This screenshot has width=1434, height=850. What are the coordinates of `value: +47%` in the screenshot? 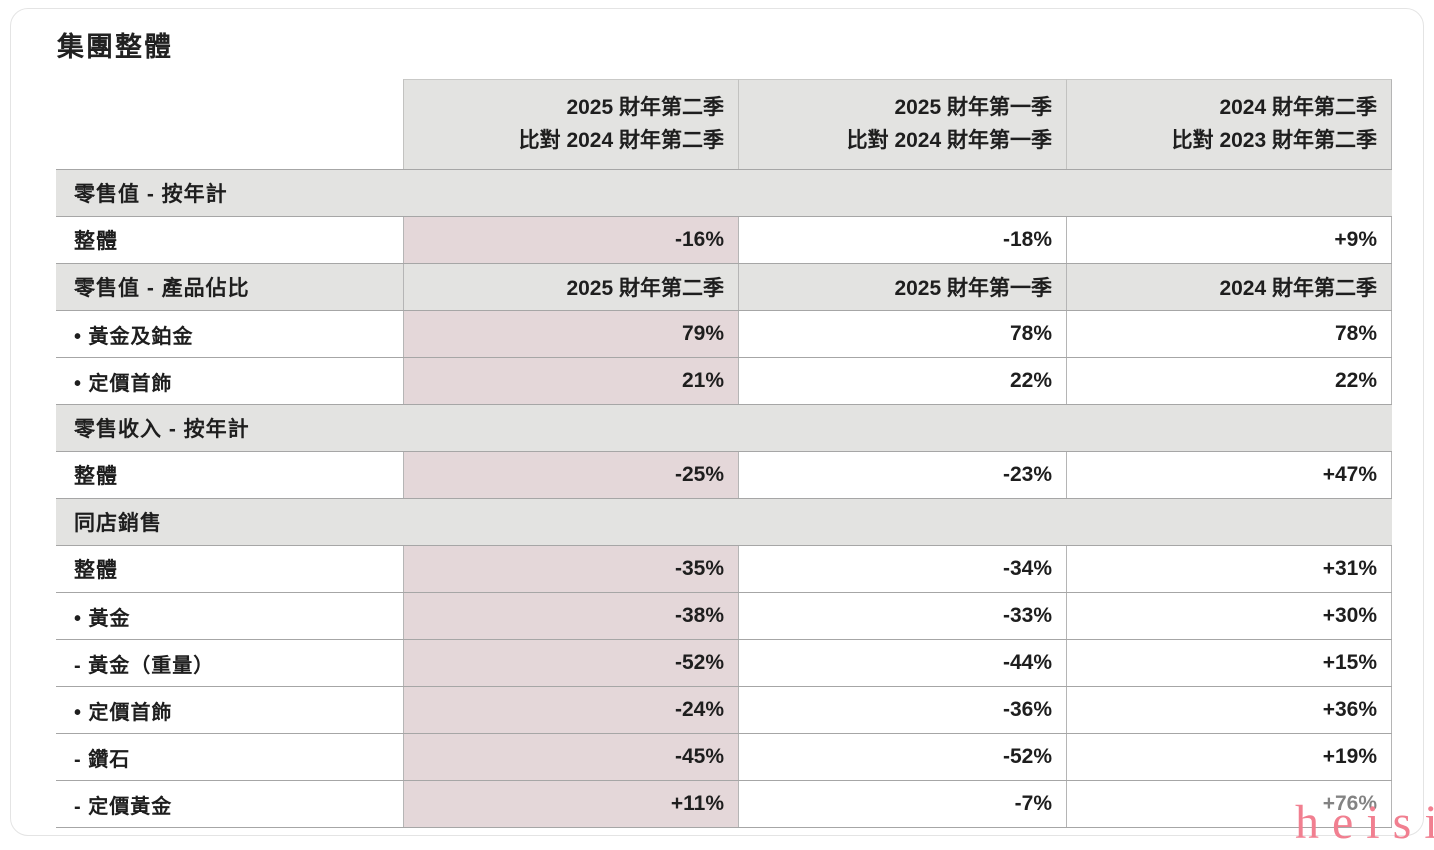 It's located at (1349, 474).